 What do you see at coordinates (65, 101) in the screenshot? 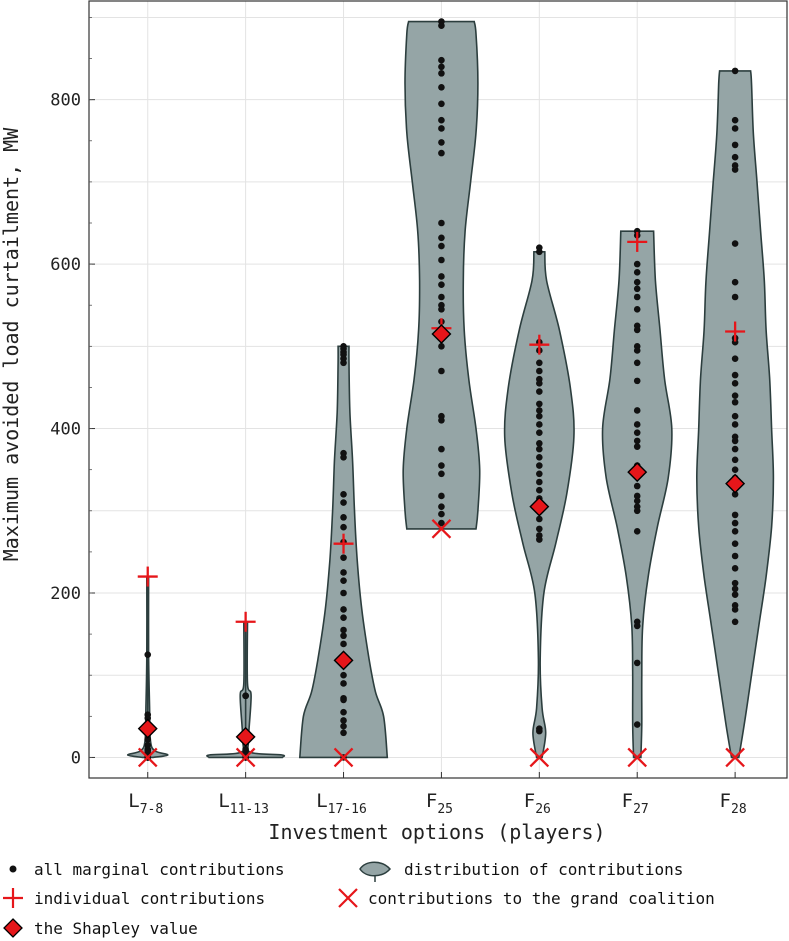
I see `y-tick-label: 800` at bounding box center [65, 101].